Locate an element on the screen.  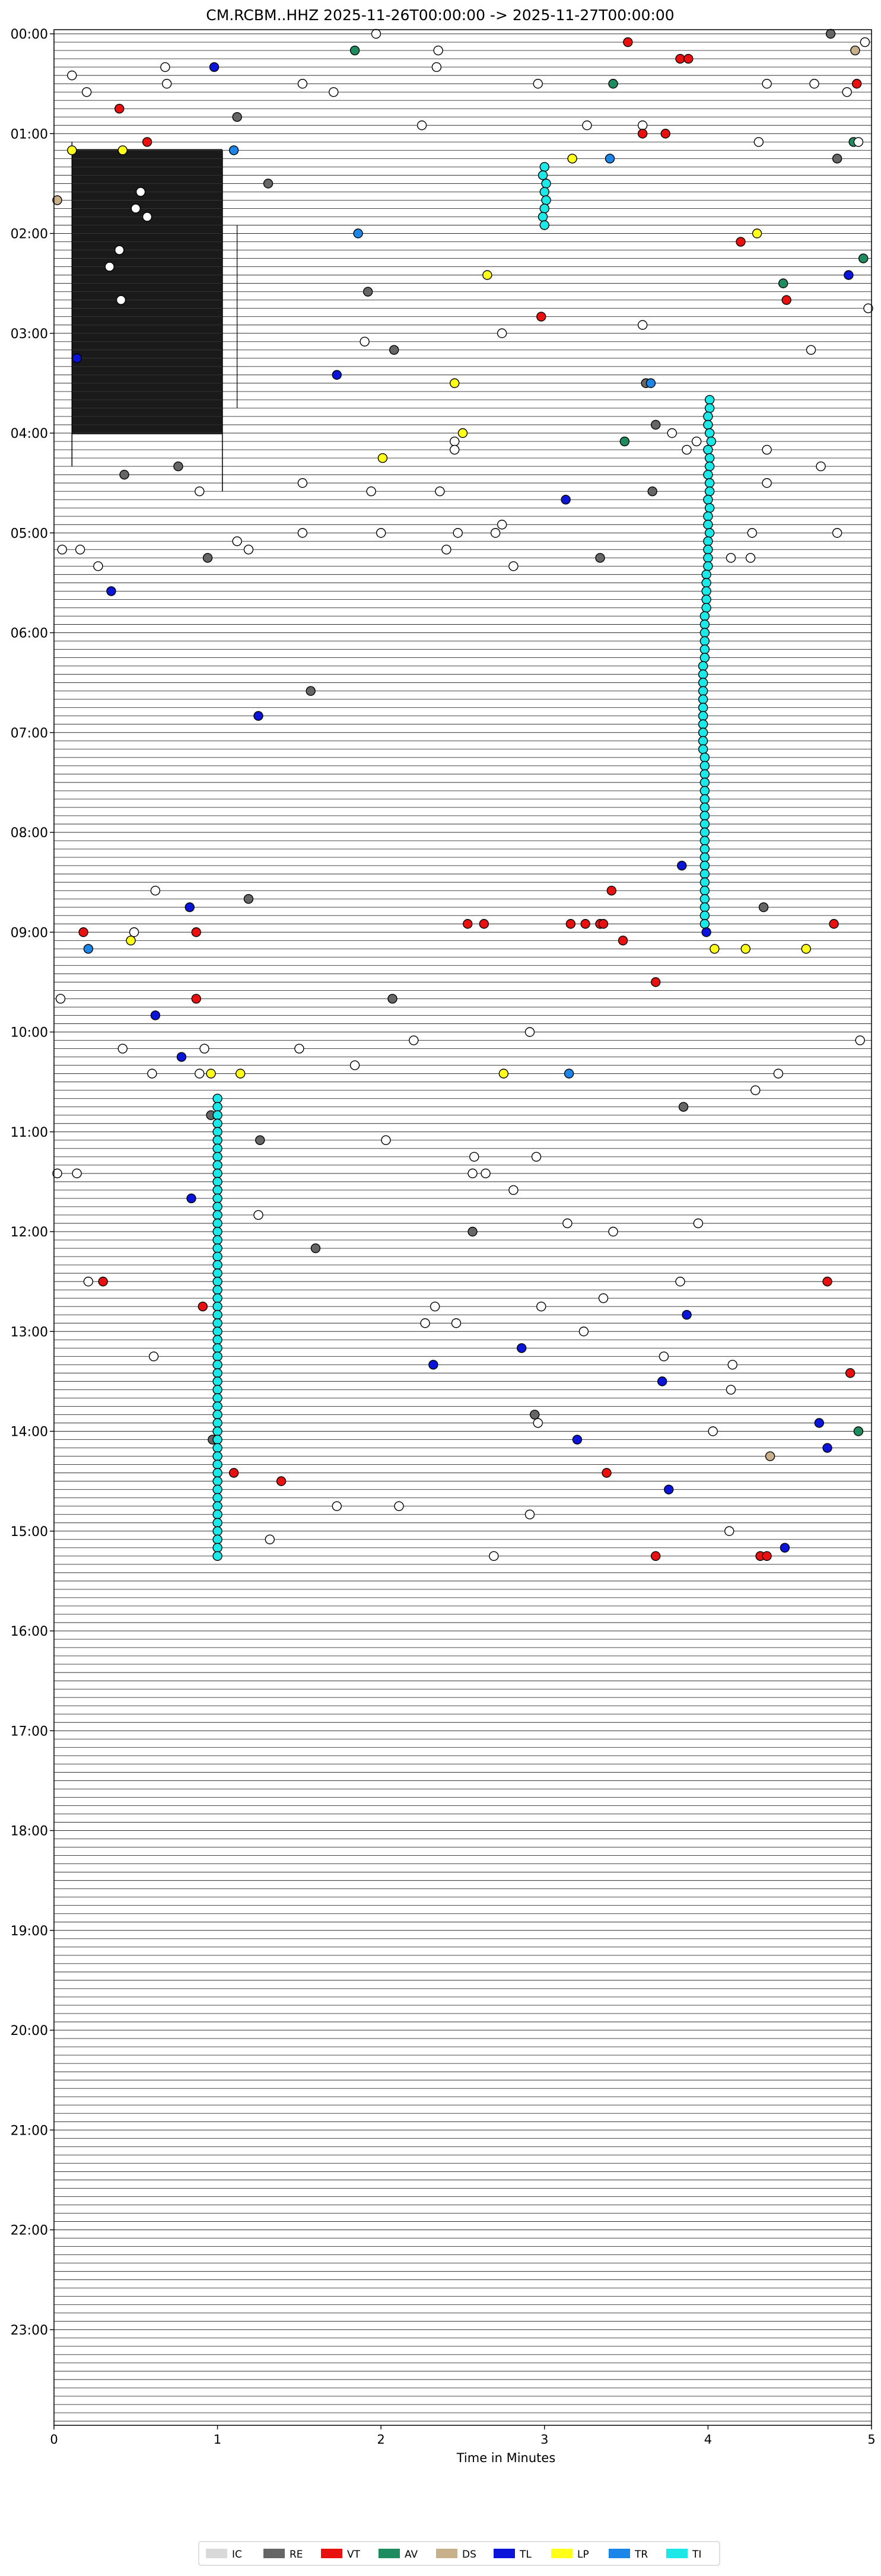
y-tick-label: 01:00 is located at coordinates (29, 134).